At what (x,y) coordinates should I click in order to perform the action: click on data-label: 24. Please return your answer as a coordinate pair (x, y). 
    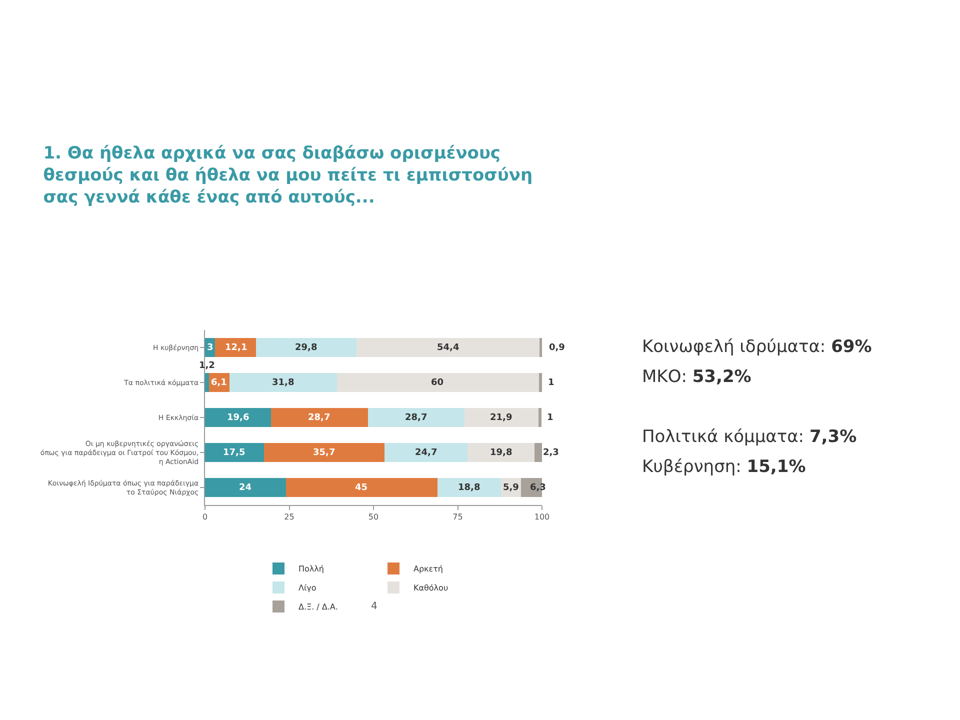
    Looking at the image, I should click on (245, 488).